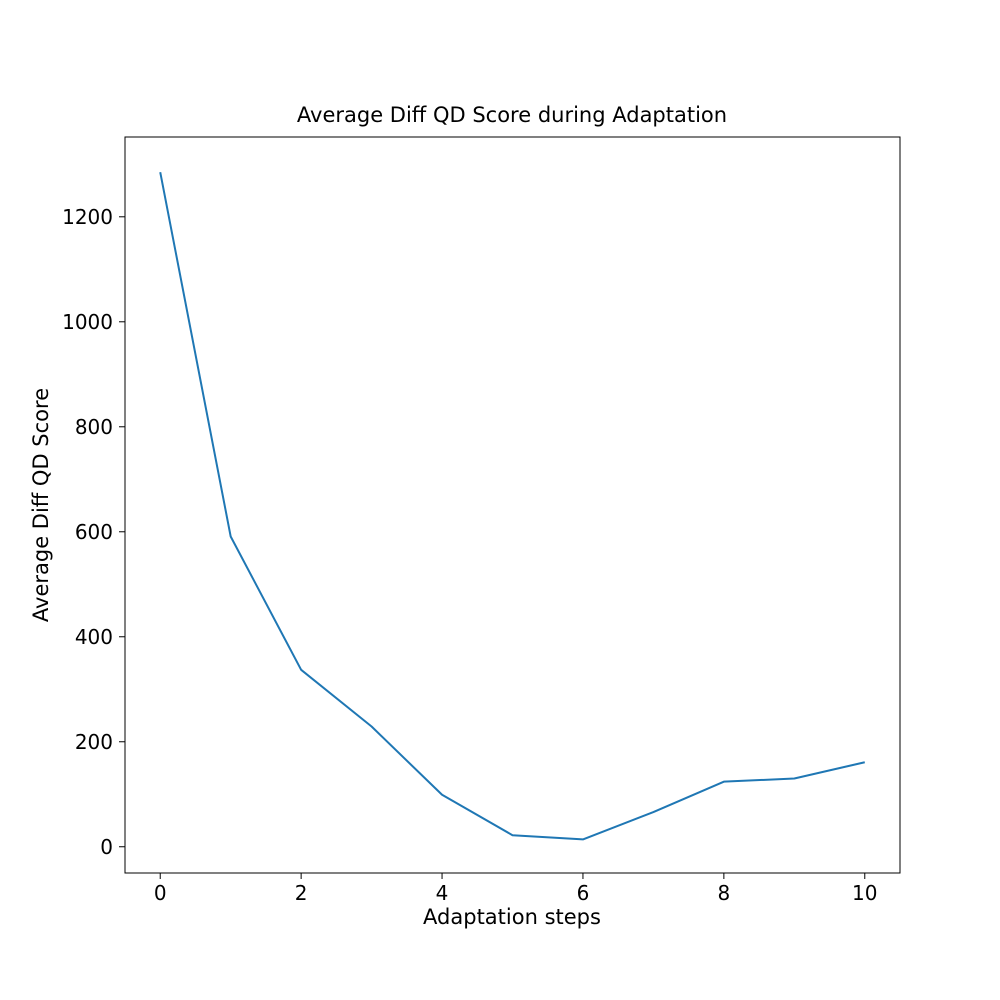 This screenshot has width=1000, height=1000. I want to click on y-tick-label: 400, so click(94, 637).